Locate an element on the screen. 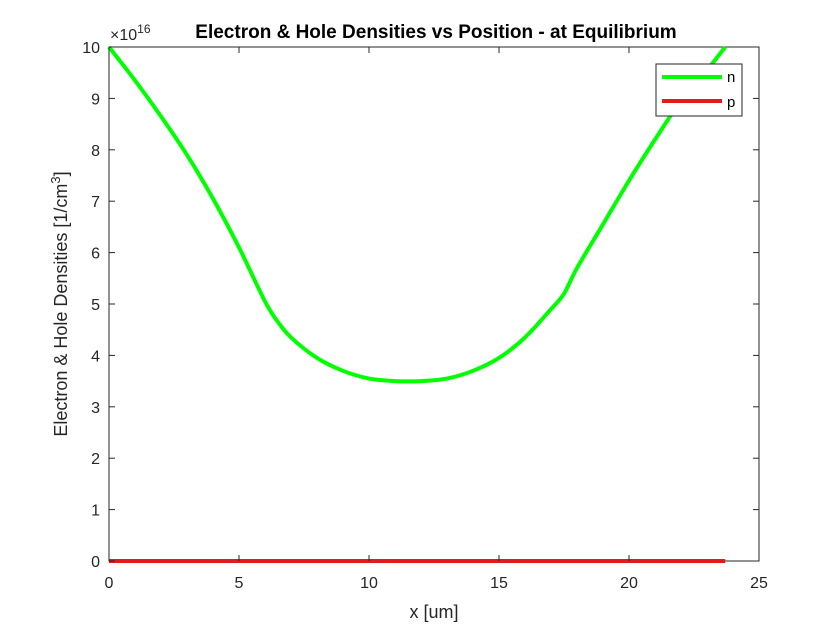  x-axis-label: x [um] is located at coordinates (433, 612).